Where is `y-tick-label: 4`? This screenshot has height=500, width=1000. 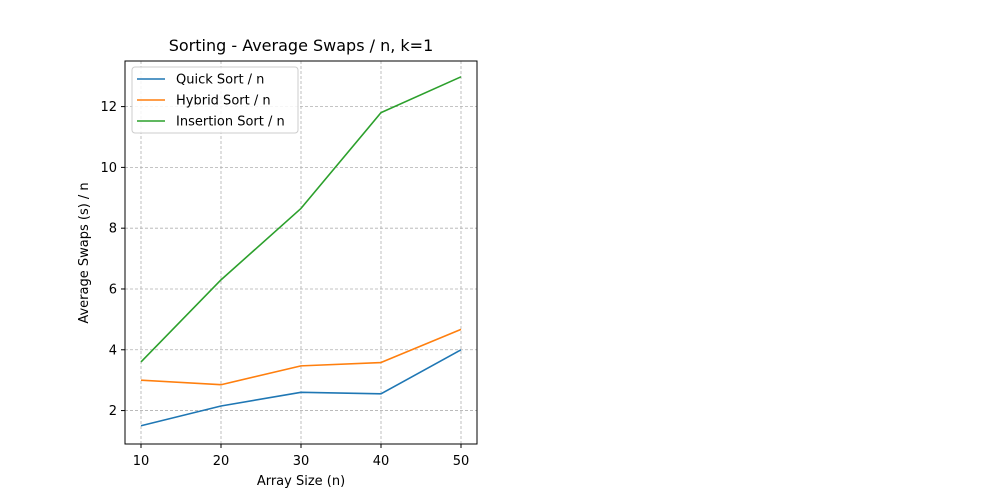 y-tick-label: 4 is located at coordinates (113, 350).